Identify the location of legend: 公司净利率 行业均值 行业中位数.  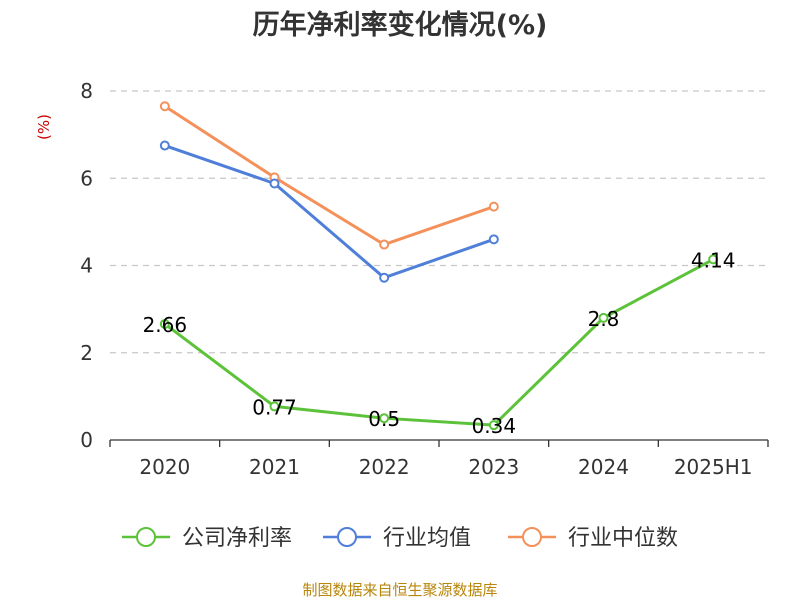
(400, 538).